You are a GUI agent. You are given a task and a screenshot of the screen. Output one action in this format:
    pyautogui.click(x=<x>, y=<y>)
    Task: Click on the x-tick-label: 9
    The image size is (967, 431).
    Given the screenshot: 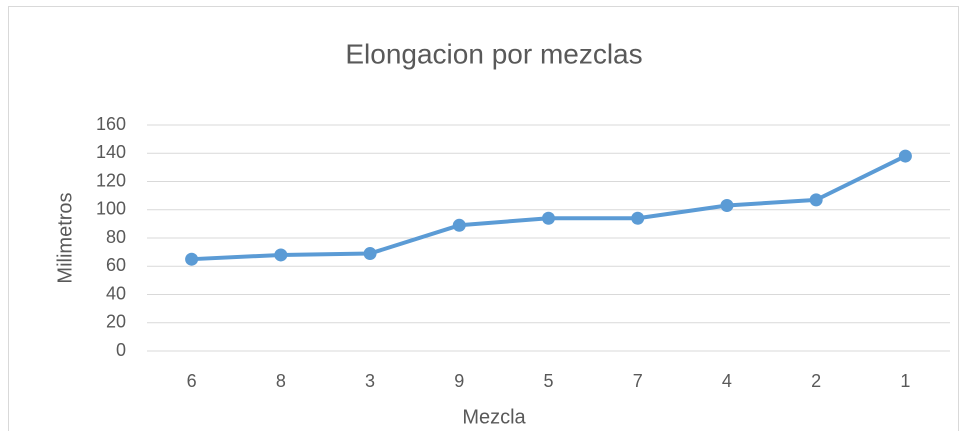 What is the action you would take?
    pyautogui.click(x=459, y=381)
    